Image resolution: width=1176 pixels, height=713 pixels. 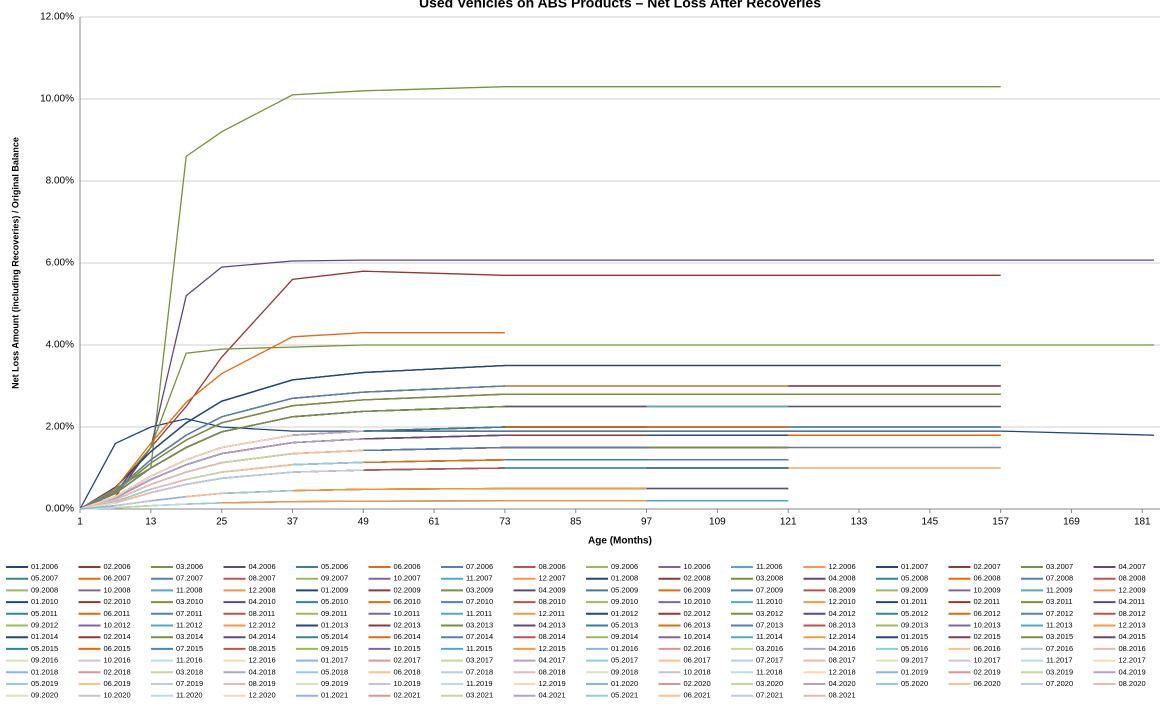 What do you see at coordinates (334, 613) in the screenshot?
I see `legend-label: 09.2011` at bounding box center [334, 613].